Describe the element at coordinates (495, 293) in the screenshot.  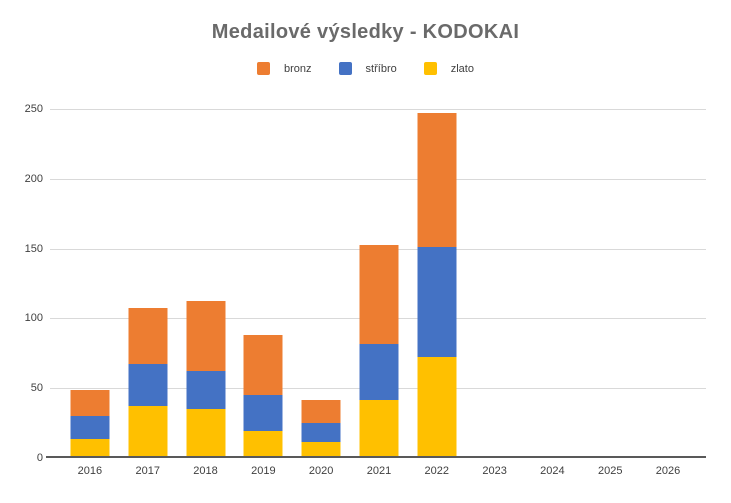
I see `category-column-2023: 2023` at that location.